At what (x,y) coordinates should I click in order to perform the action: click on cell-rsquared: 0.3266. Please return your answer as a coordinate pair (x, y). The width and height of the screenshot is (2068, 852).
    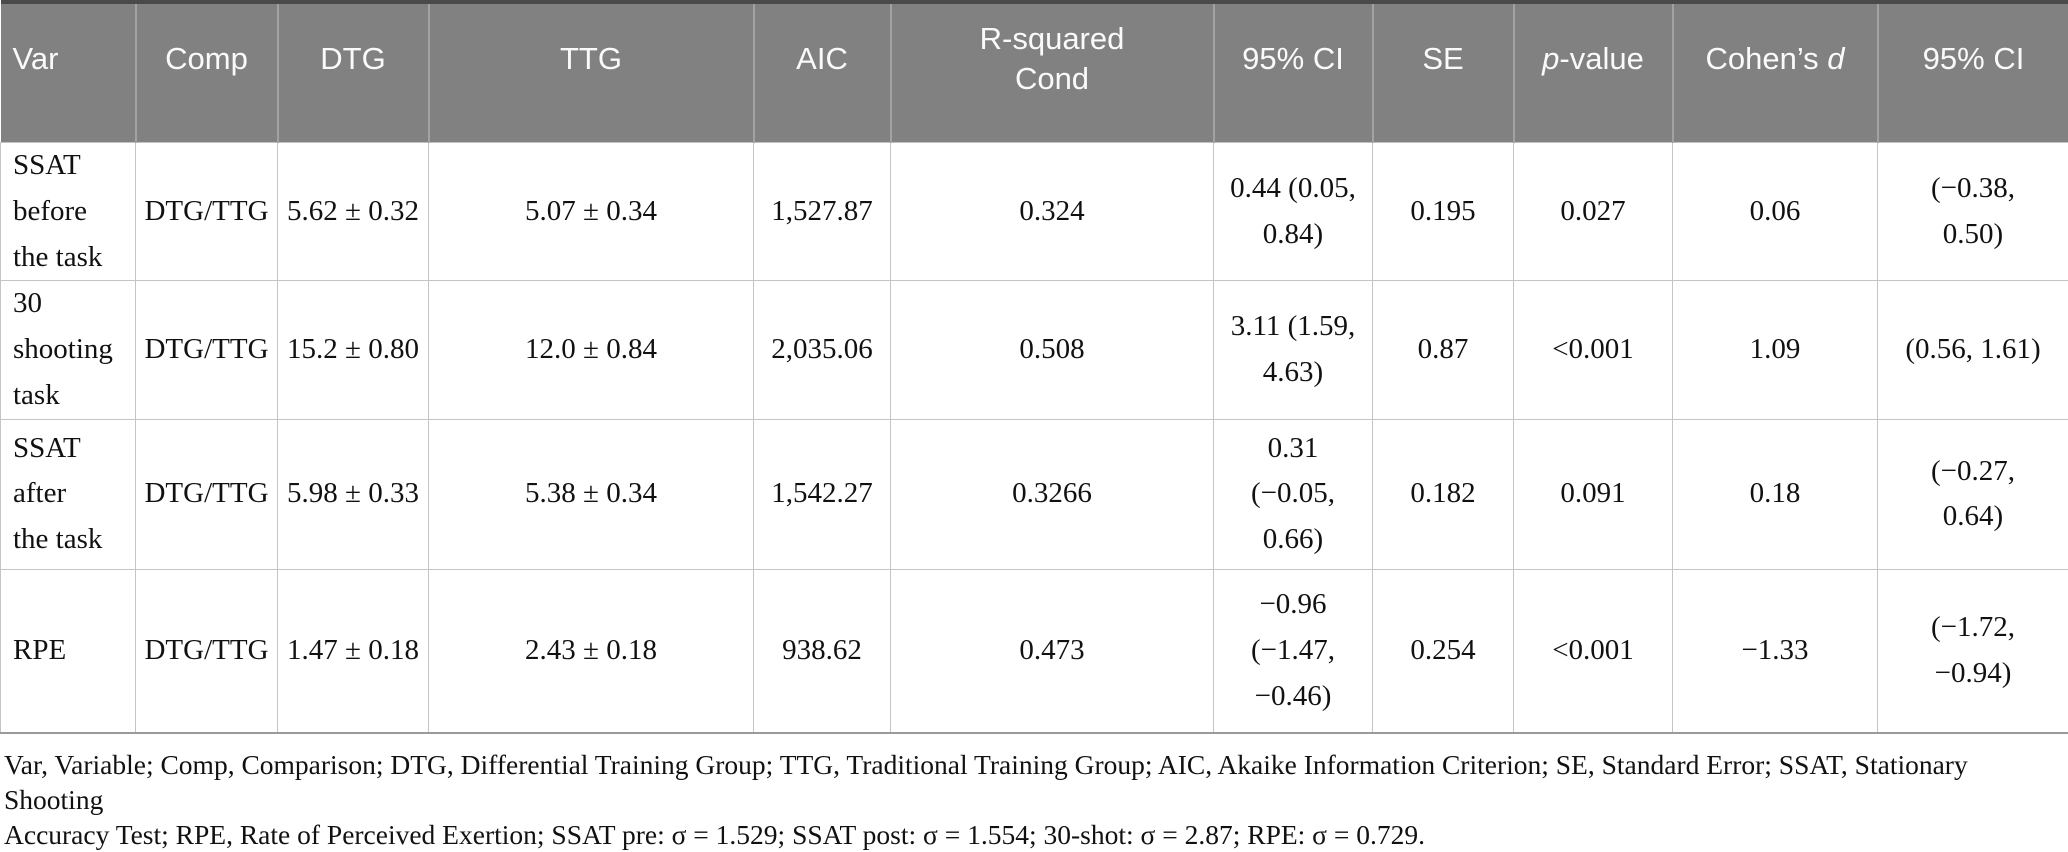
    Looking at the image, I should click on (1052, 494).